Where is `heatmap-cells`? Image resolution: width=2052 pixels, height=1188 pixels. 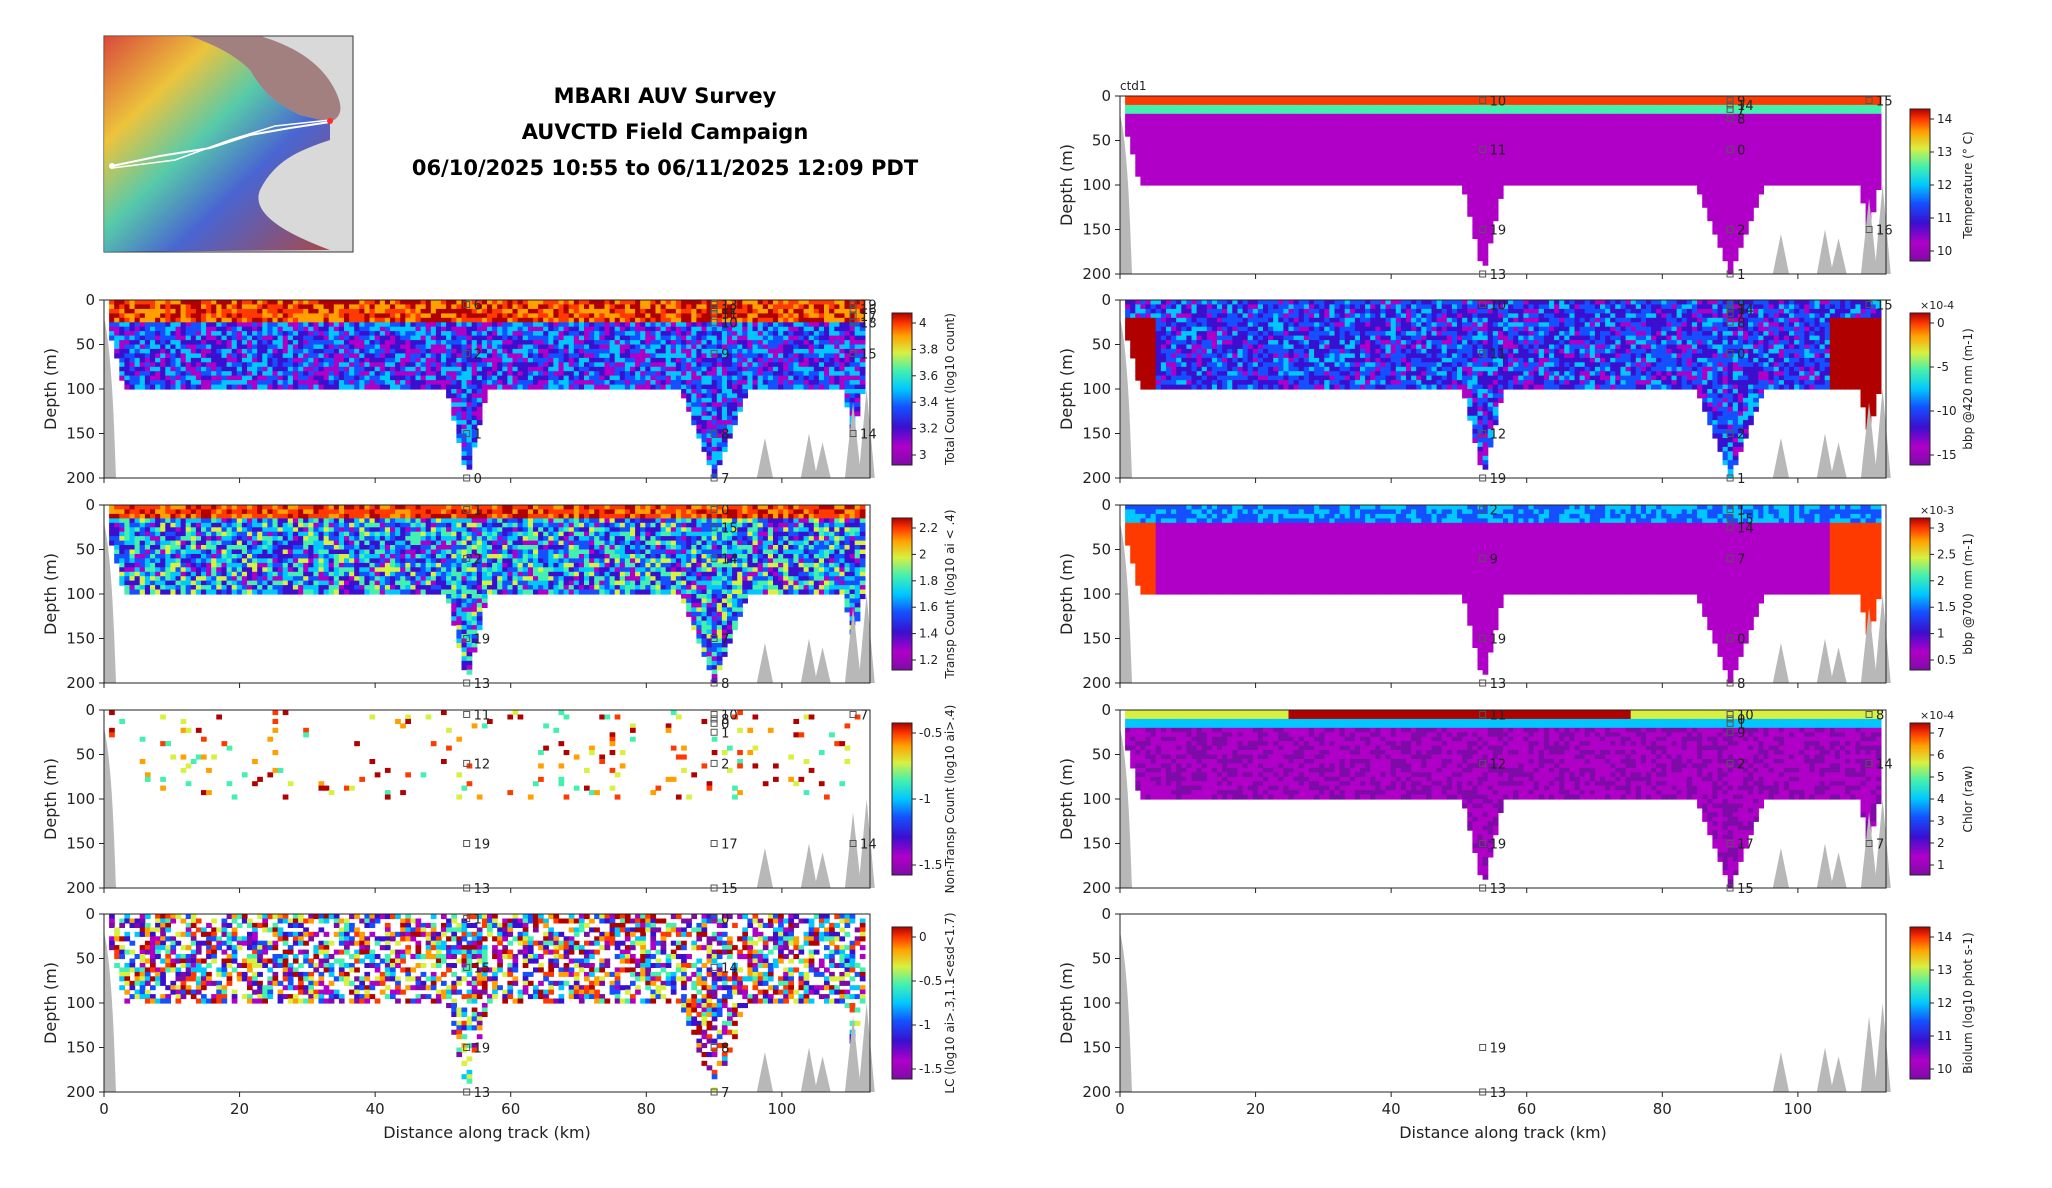 heatmap-cells is located at coordinates (487, 389).